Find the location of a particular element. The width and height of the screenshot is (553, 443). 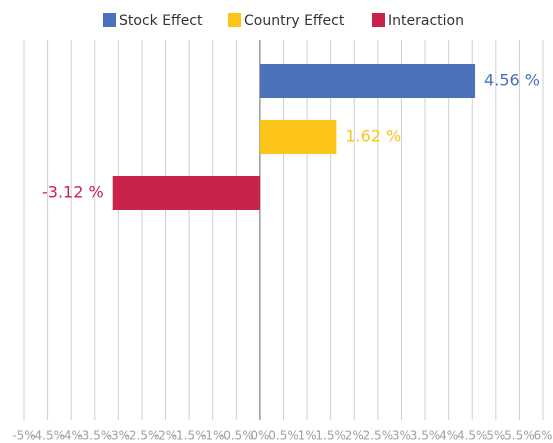

x-tick-label: -2.5% is located at coordinates (142, 436).